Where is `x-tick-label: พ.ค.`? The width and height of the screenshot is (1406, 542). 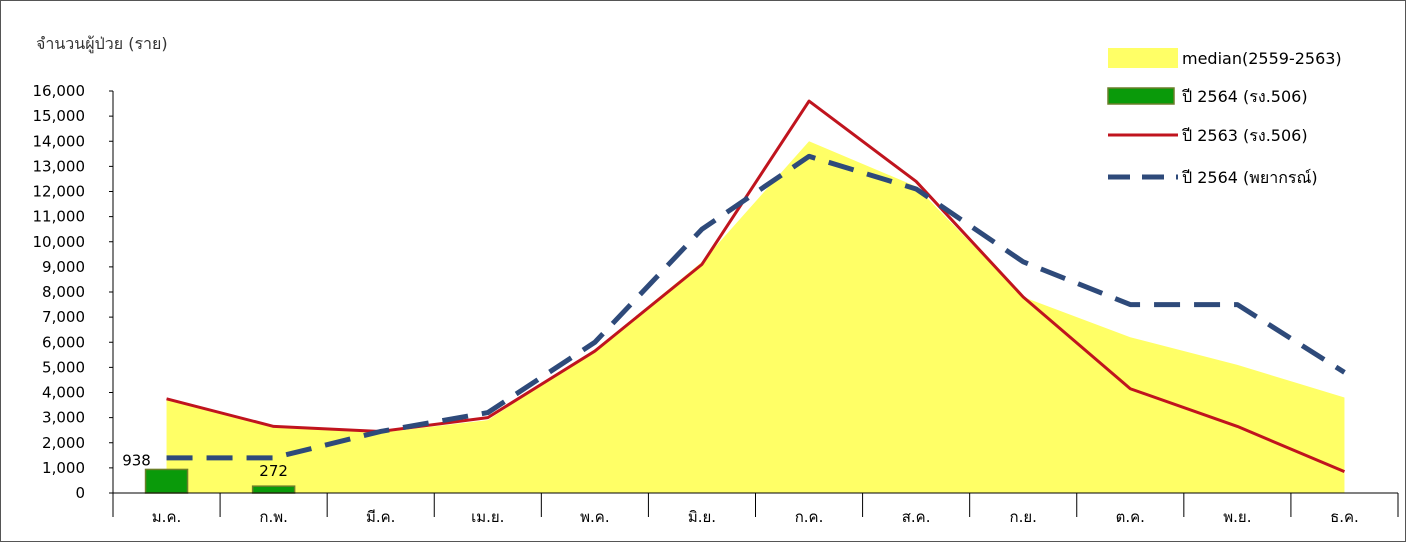
x-tick-label: พ.ค. is located at coordinates (594, 517).